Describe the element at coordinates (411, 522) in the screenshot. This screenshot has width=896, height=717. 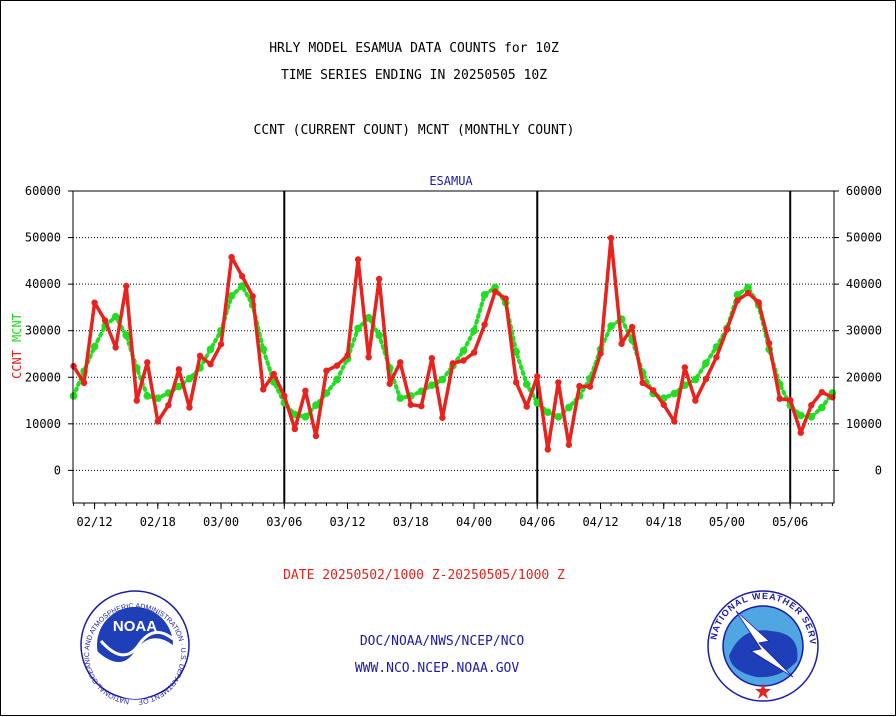
I see `x-tick-label: 03/18` at that location.